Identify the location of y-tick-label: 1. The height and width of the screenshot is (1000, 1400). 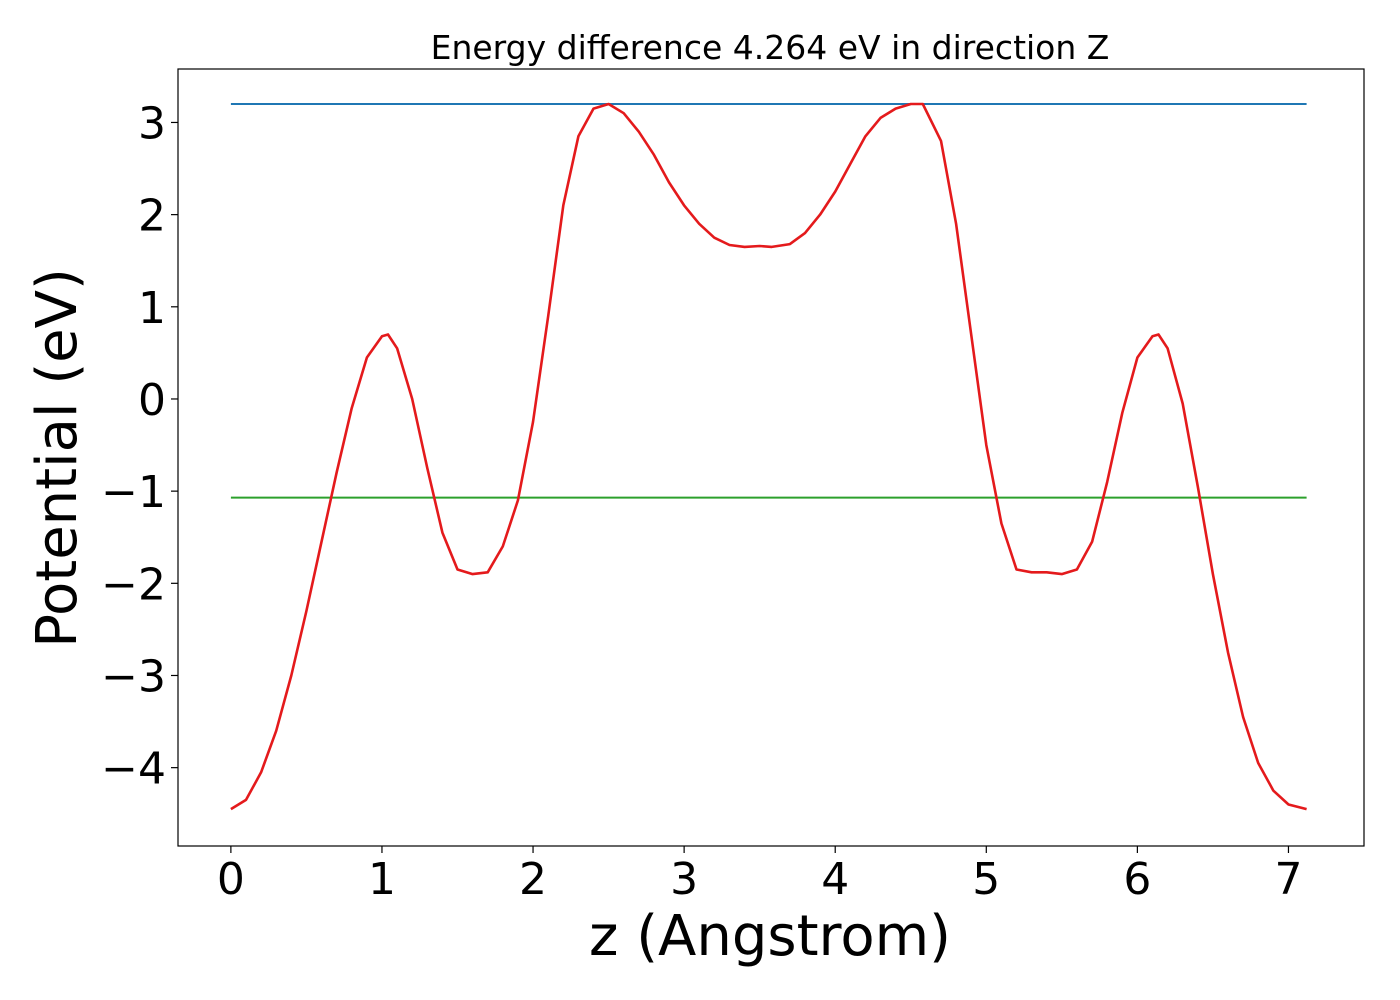
(152, 308).